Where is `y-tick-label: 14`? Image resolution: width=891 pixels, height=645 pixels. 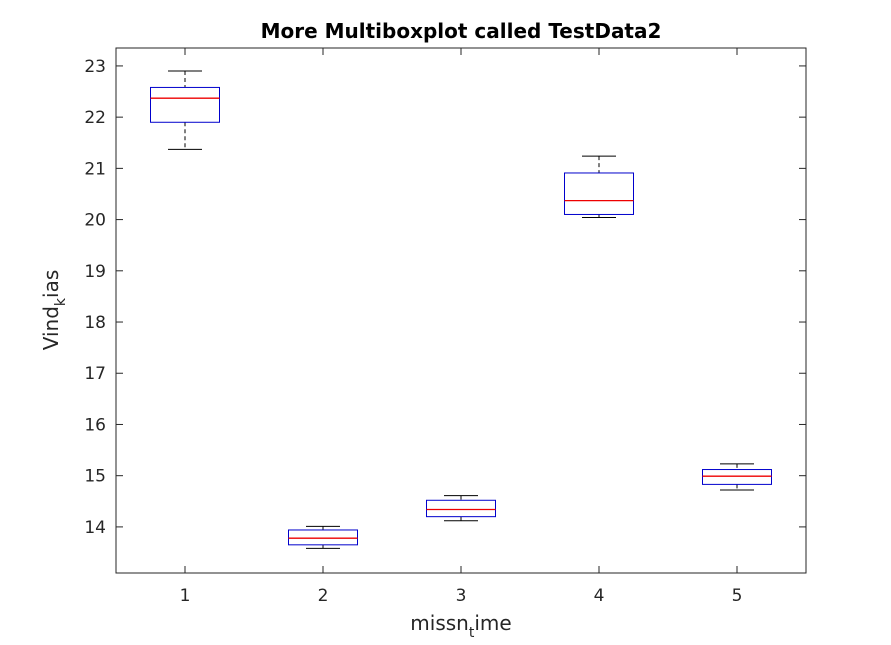 y-tick-label: 14 is located at coordinates (95, 528).